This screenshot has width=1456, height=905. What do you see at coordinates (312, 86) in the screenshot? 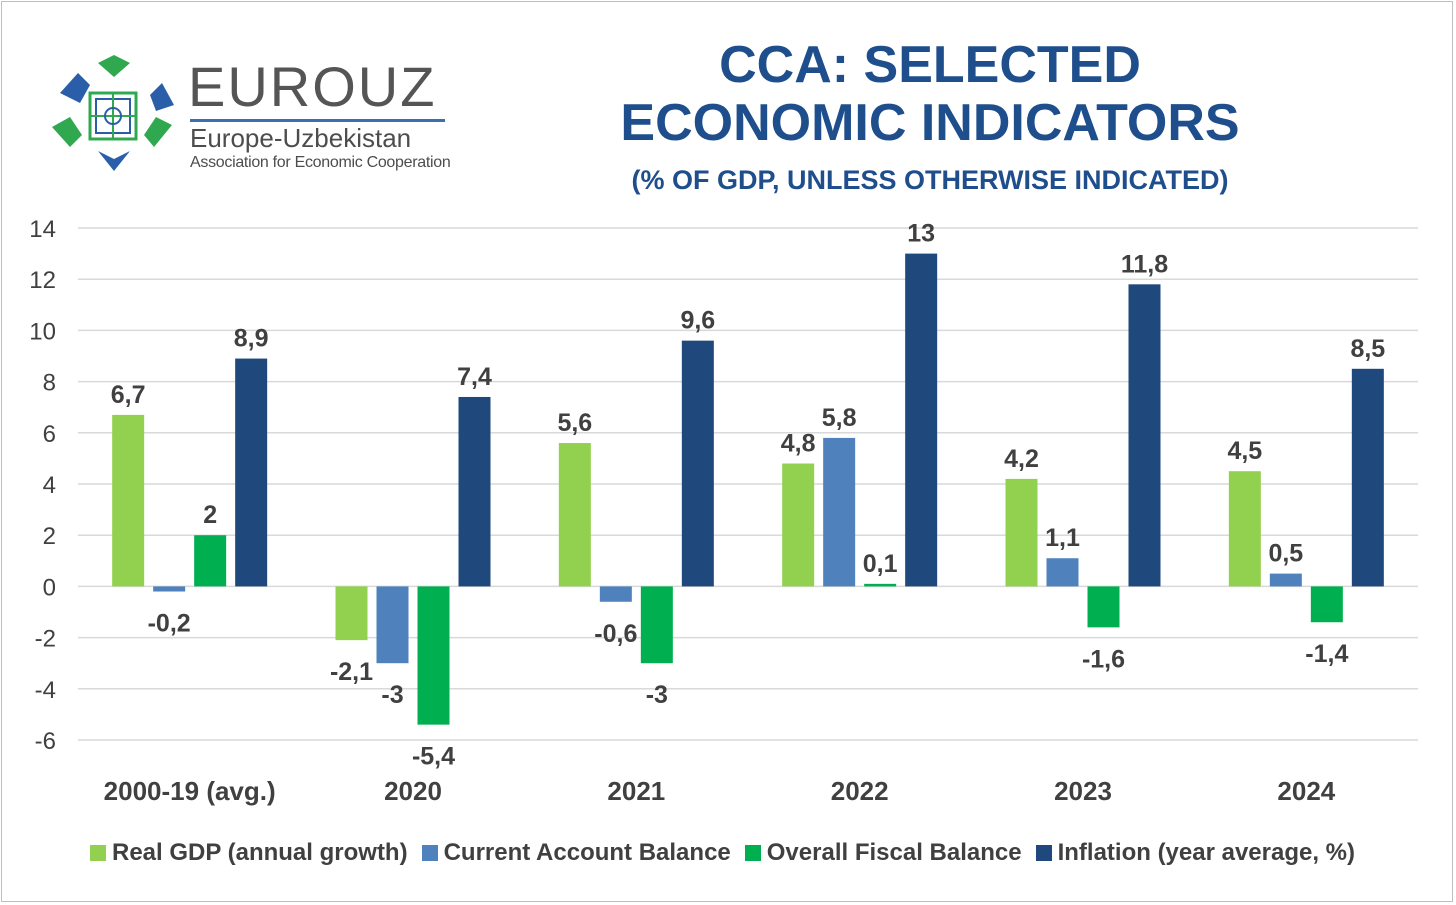
I see `logo-name: EUROUZ` at bounding box center [312, 86].